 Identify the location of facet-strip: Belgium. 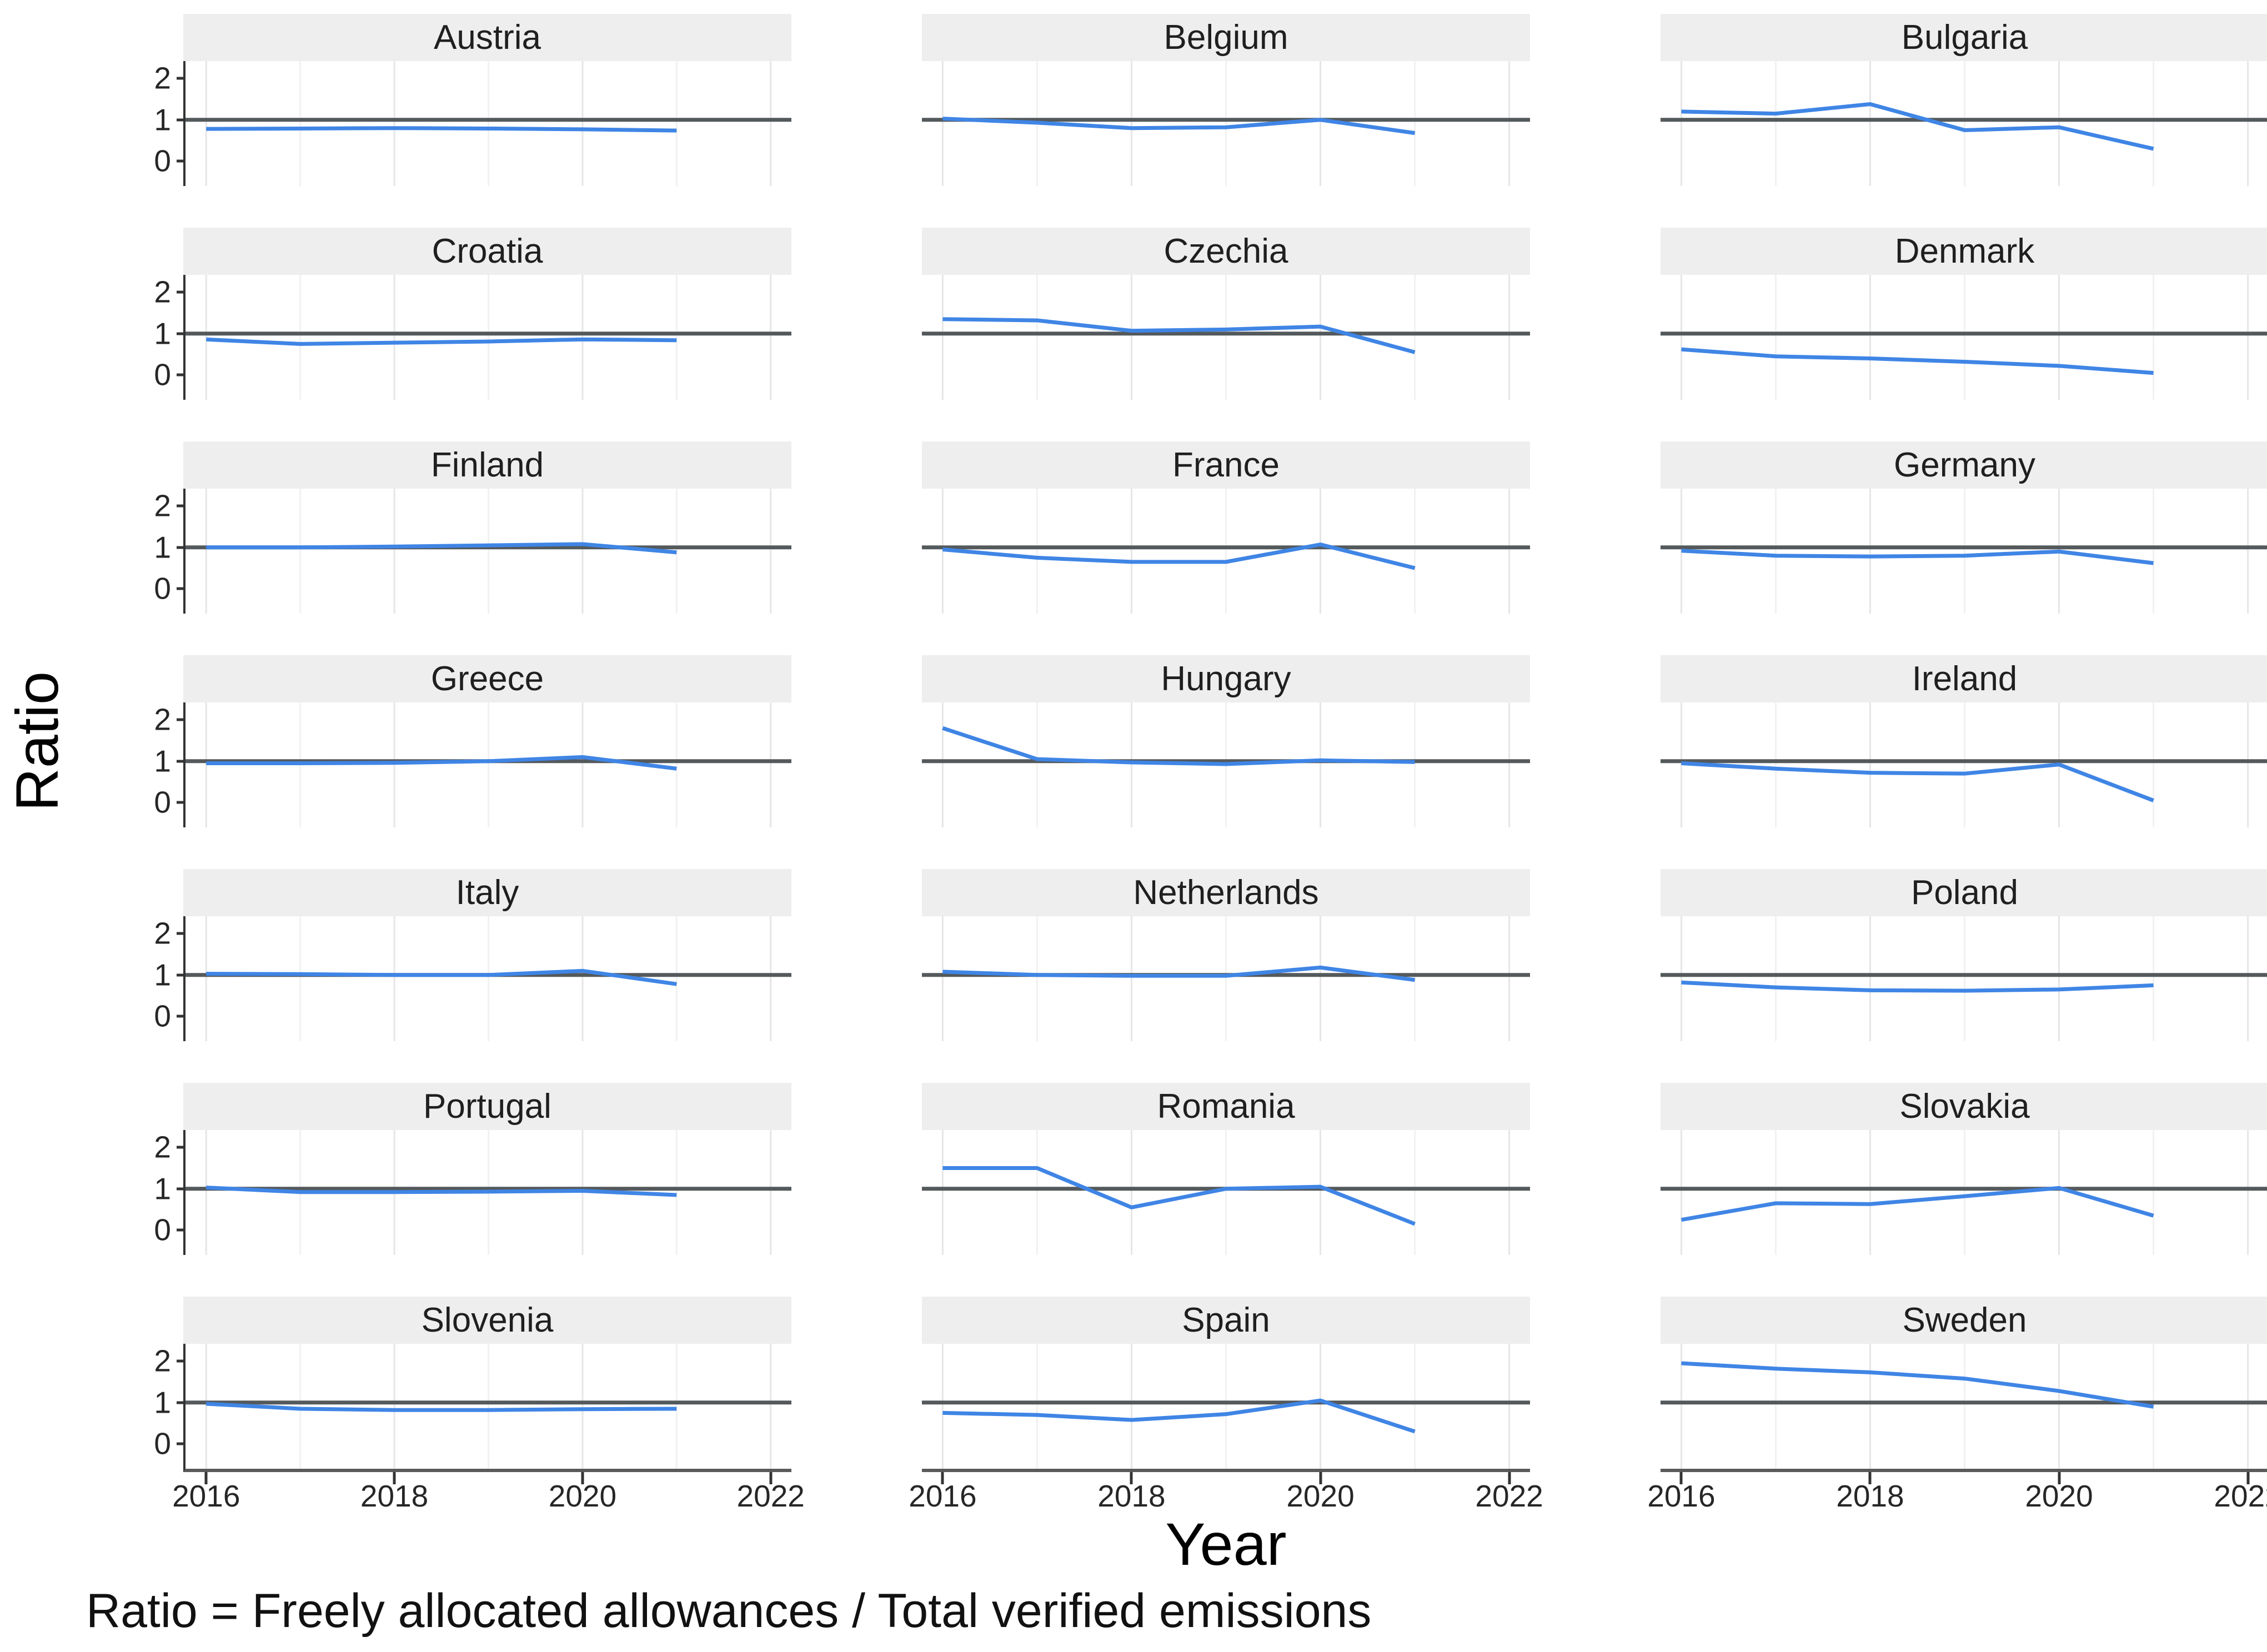
(1226, 38).